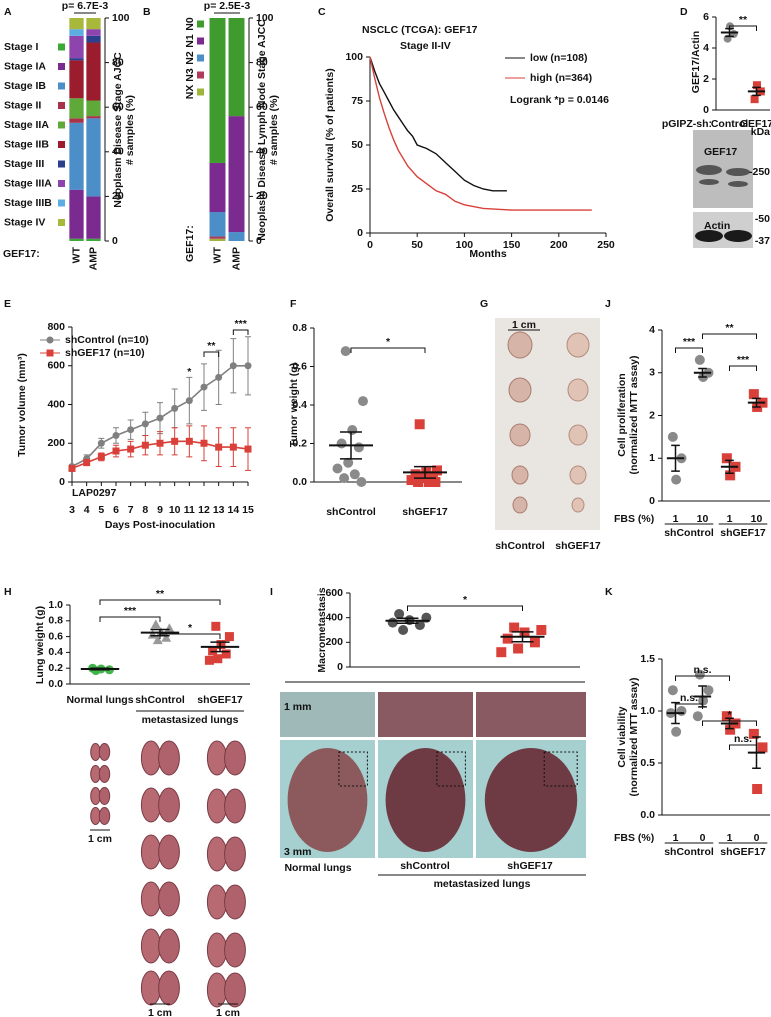  Describe the element at coordinates (559, 245) in the screenshot. I see `x-tick-label: 200` at that location.